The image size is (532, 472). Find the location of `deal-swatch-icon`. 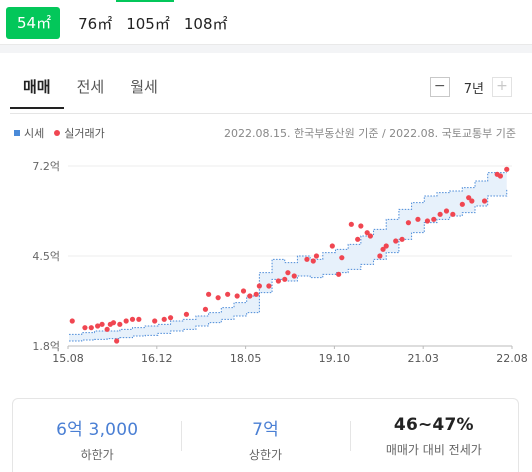

deal-swatch-icon is located at coordinates (57, 133).